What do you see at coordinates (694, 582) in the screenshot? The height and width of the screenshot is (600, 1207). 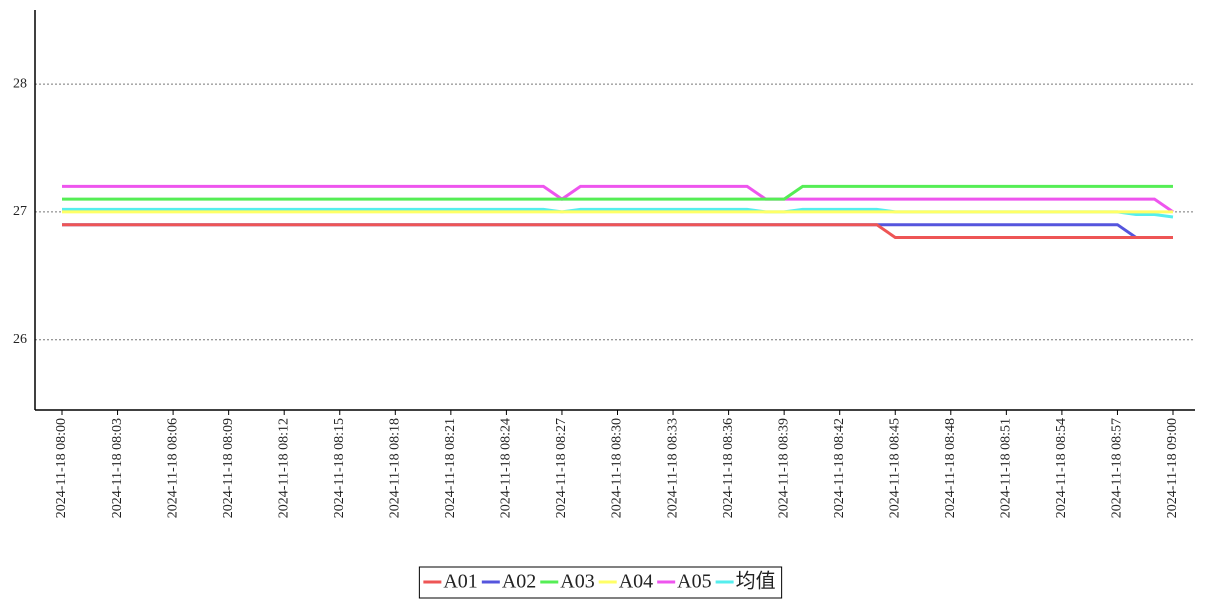 I see `legend-label: A05` at bounding box center [694, 582].